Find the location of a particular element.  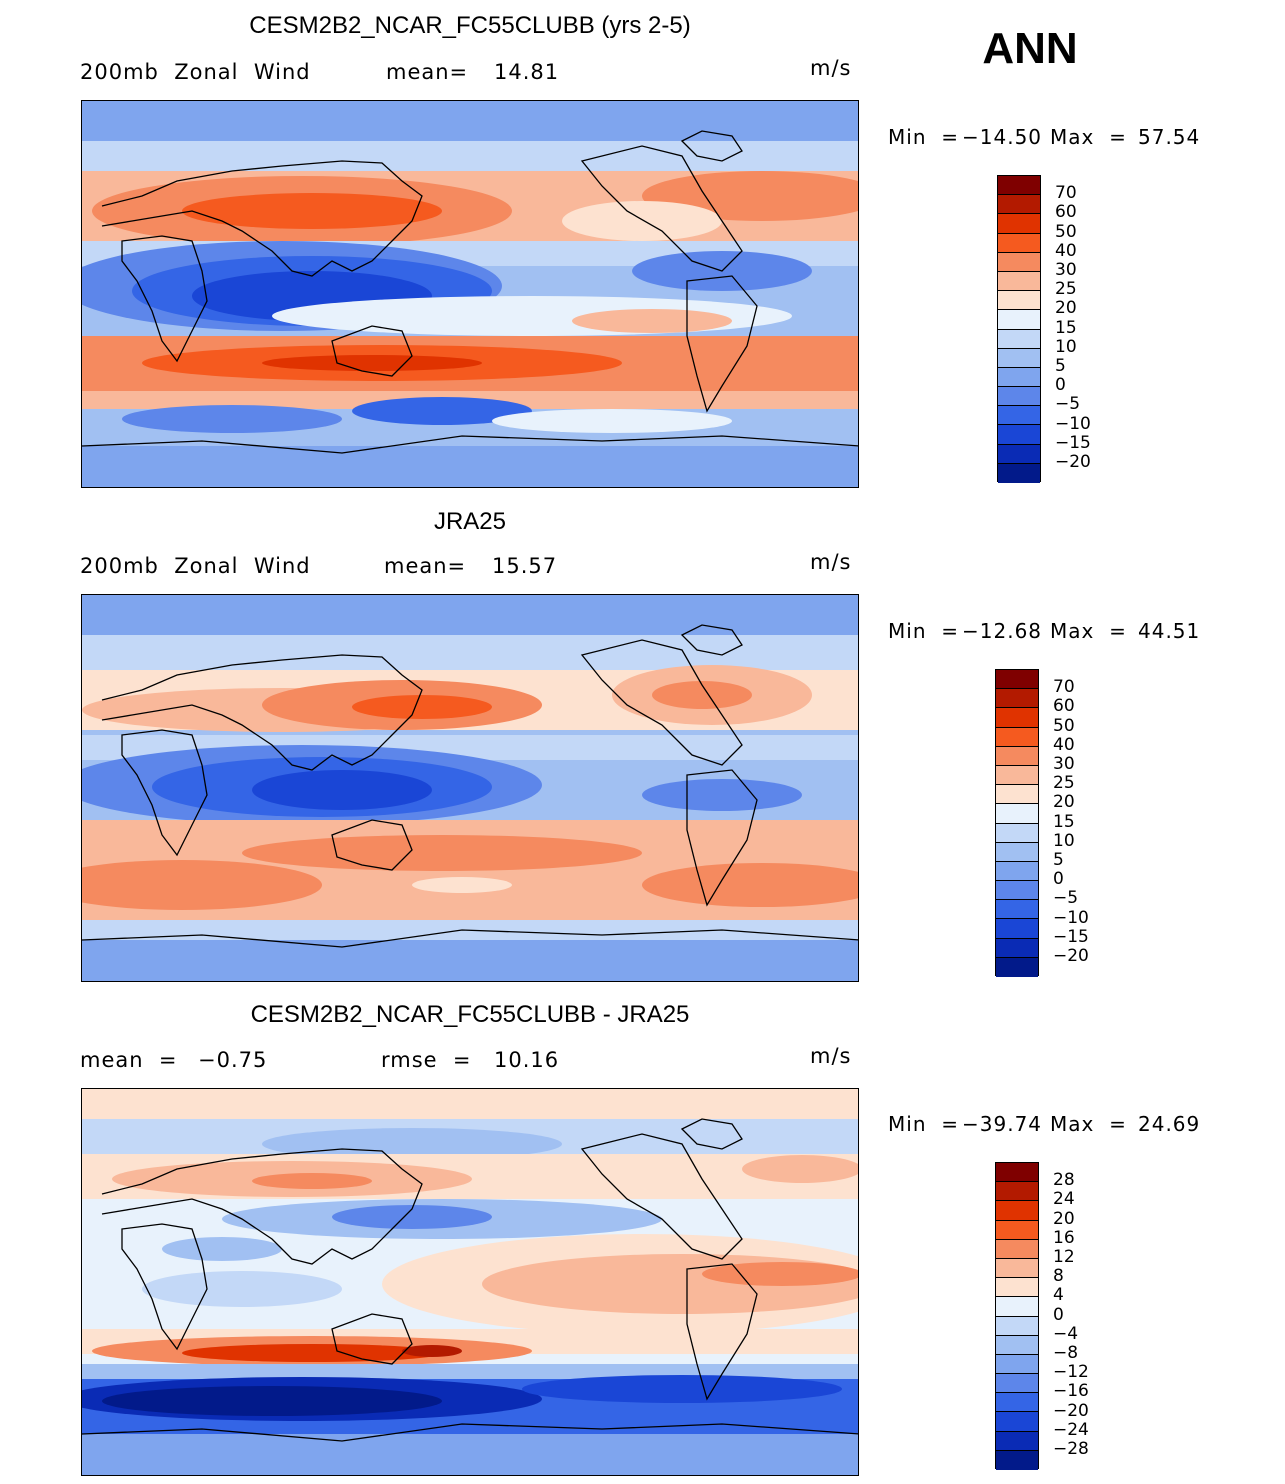

panel-1-variable-label: 200mb Zonal Wind is located at coordinates (195, 72).